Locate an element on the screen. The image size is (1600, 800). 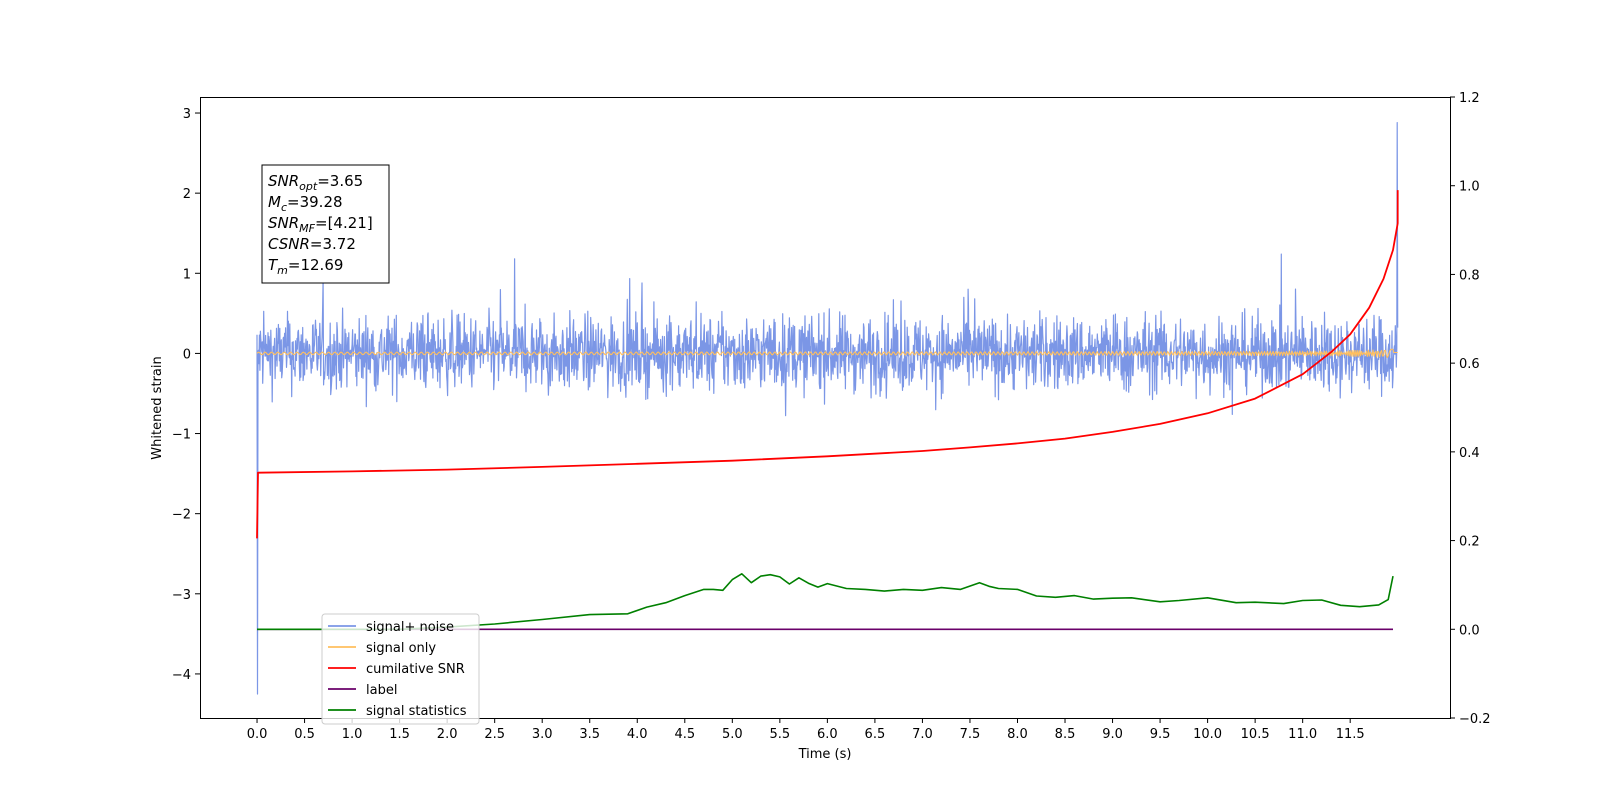
x-tick-label: 7.0 is located at coordinates (922, 734).